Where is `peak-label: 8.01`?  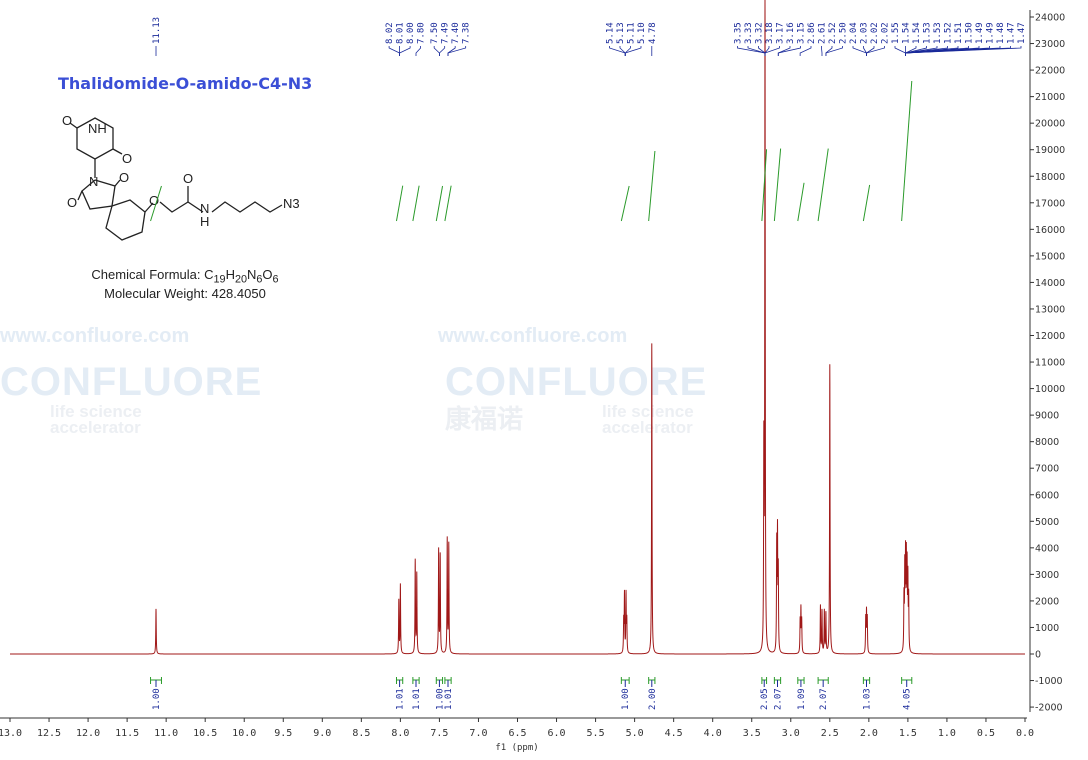
peak-label: 8.01 is located at coordinates (401, 33).